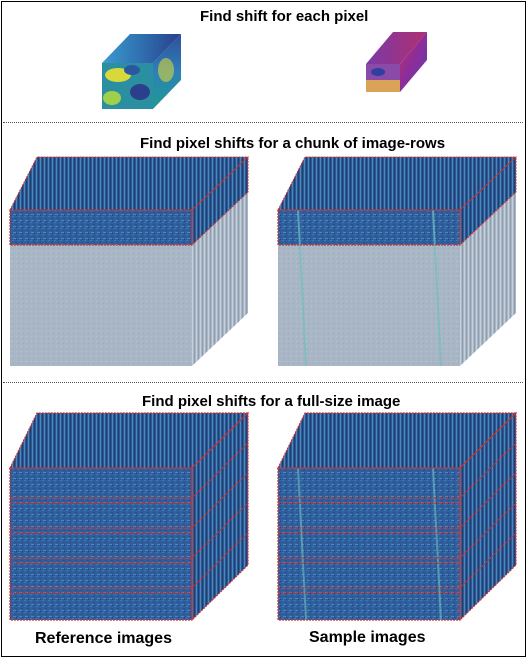  What do you see at coordinates (396, 62) in the screenshot?
I see `pixel-cube-sample` at bounding box center [396, 62].